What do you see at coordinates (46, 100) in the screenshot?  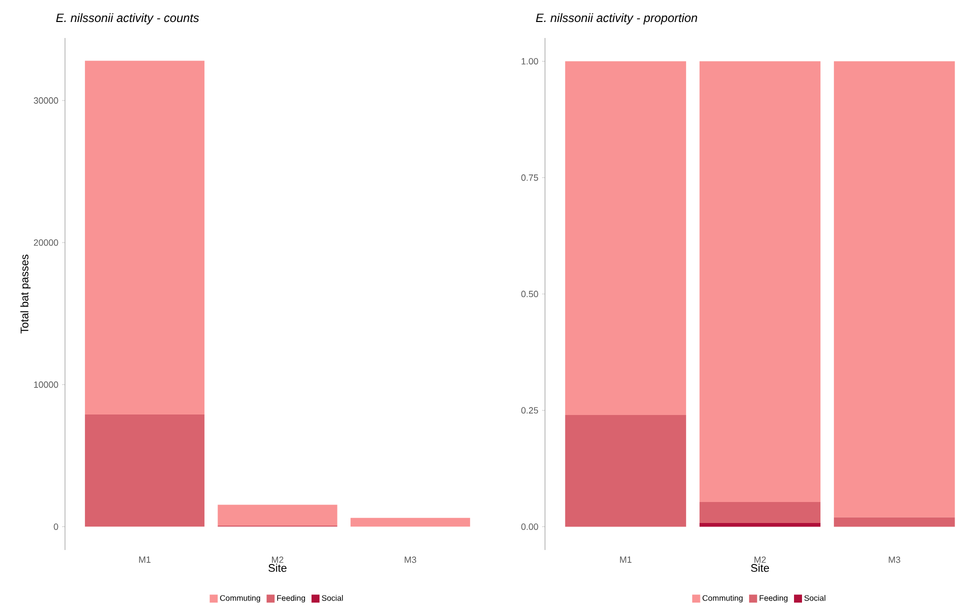 I see `y-tick-label: 30000` at bounding box center [46, 100].